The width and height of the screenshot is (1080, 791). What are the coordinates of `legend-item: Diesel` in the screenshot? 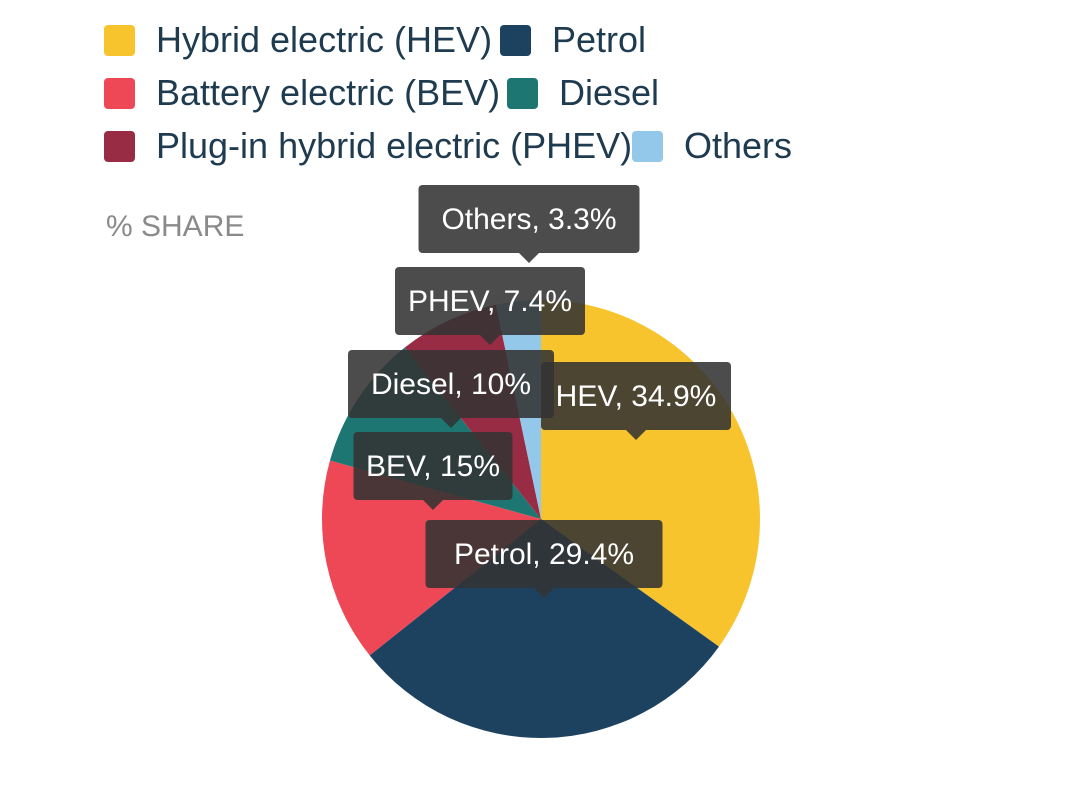 It's located at (583, 92).